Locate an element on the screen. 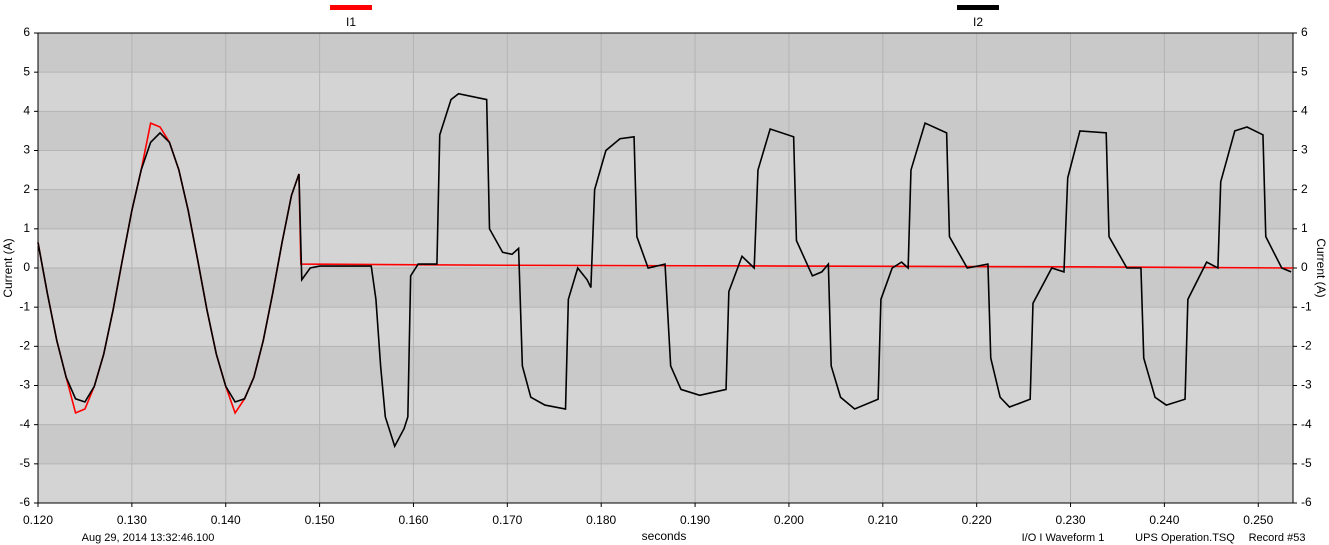  y2-tick-label: -3 is located at coordinates (1306, 385).